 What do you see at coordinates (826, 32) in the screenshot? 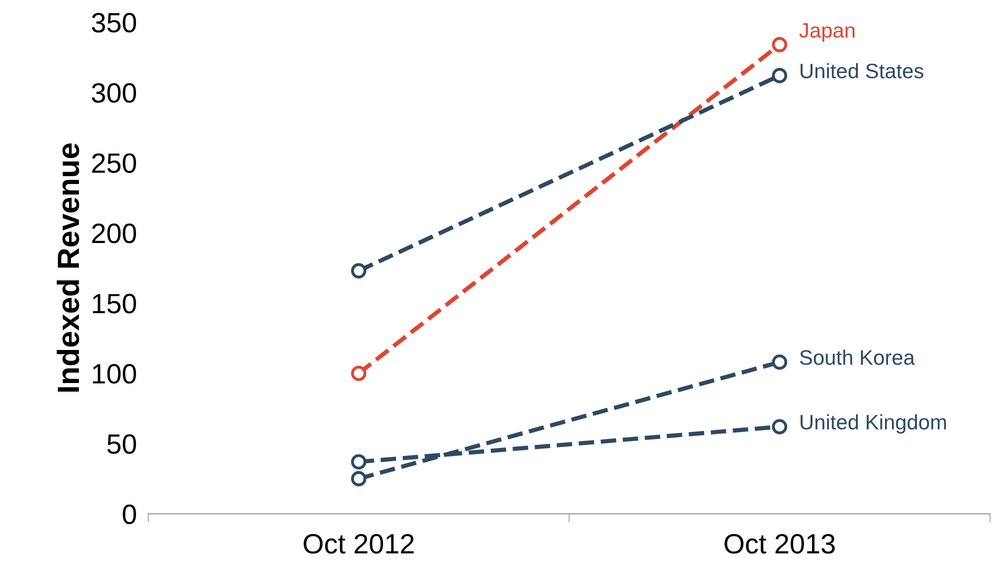
I see `series-label: Japan` at bounding box center [826, 32].